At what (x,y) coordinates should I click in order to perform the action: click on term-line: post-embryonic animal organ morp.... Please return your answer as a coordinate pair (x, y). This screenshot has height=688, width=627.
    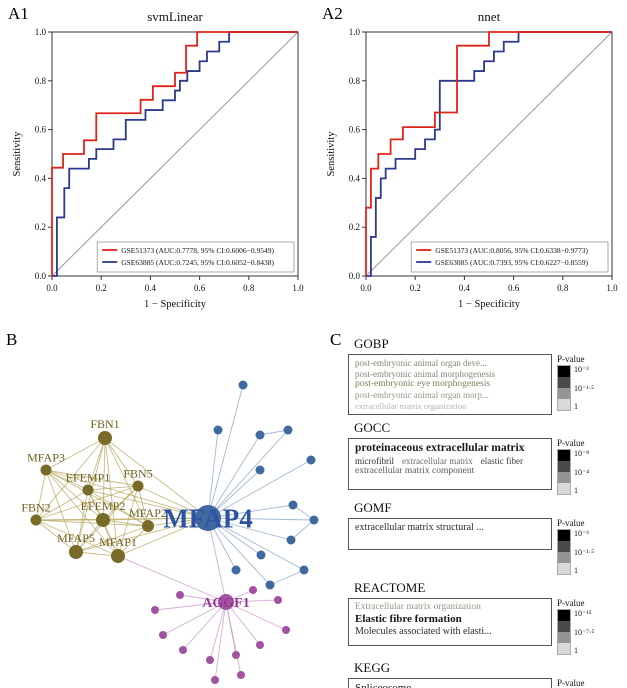
    Looking at the image, I should click on (450, 395).